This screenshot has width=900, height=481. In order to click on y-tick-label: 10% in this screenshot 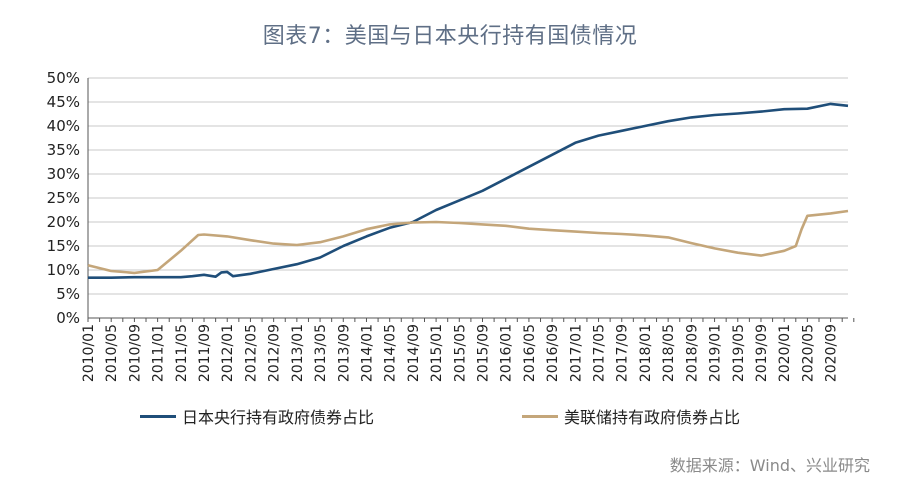, I will do `click(63, 270)`.